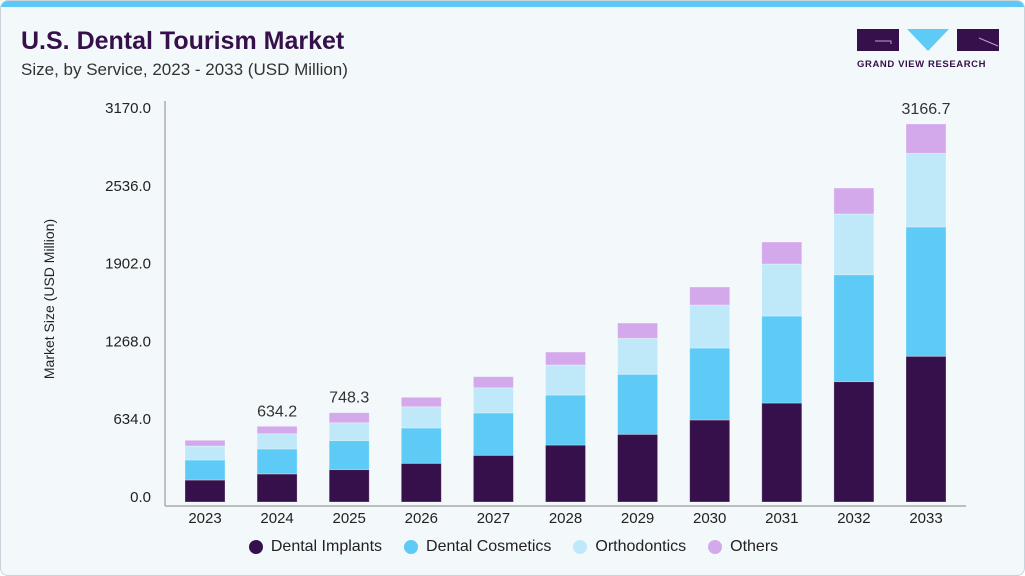  Describe the element at coordinates (922, 64) in the screenshot. I see `logo-text: GRAND VIEW RESEARCH` at that location.